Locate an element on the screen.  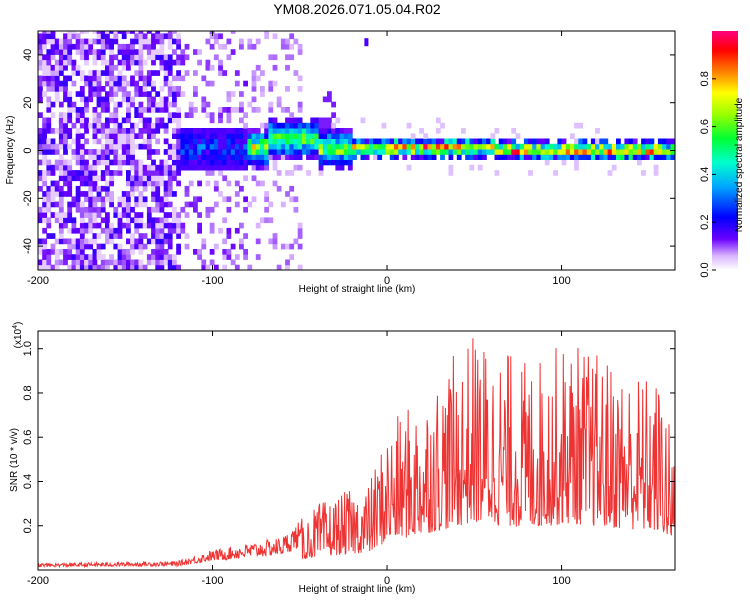
y-tick-label: 0.8 is located at coordinates (28, 392).